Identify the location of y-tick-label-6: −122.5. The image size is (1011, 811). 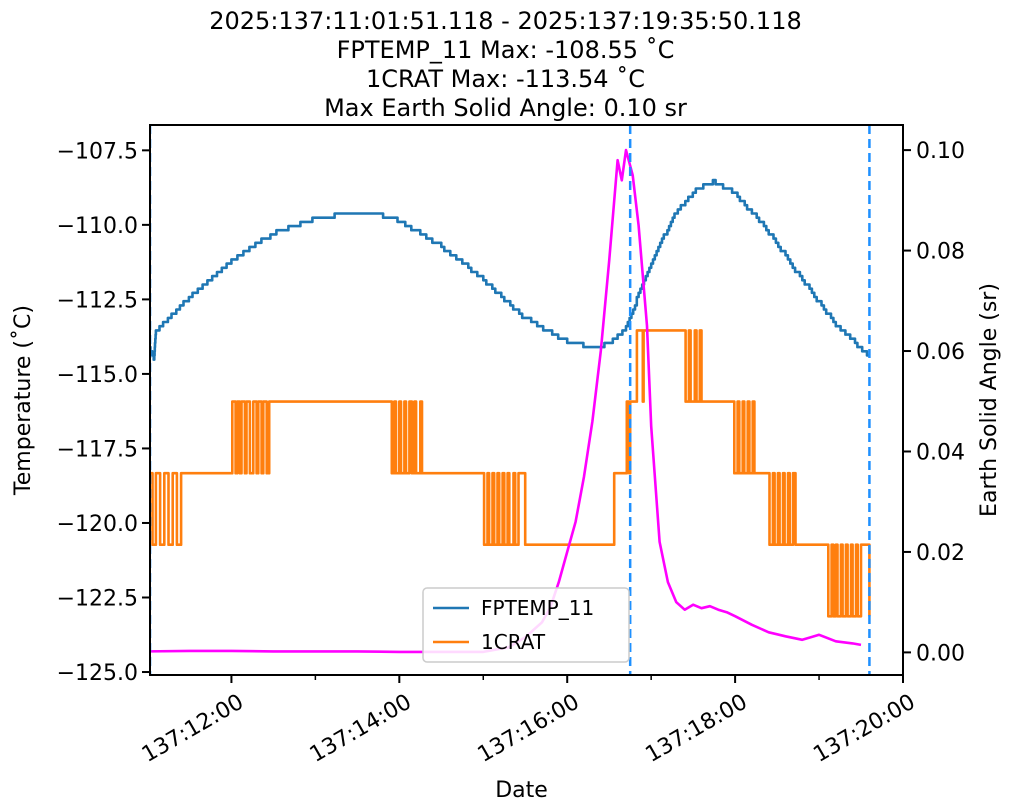
(97, 598).